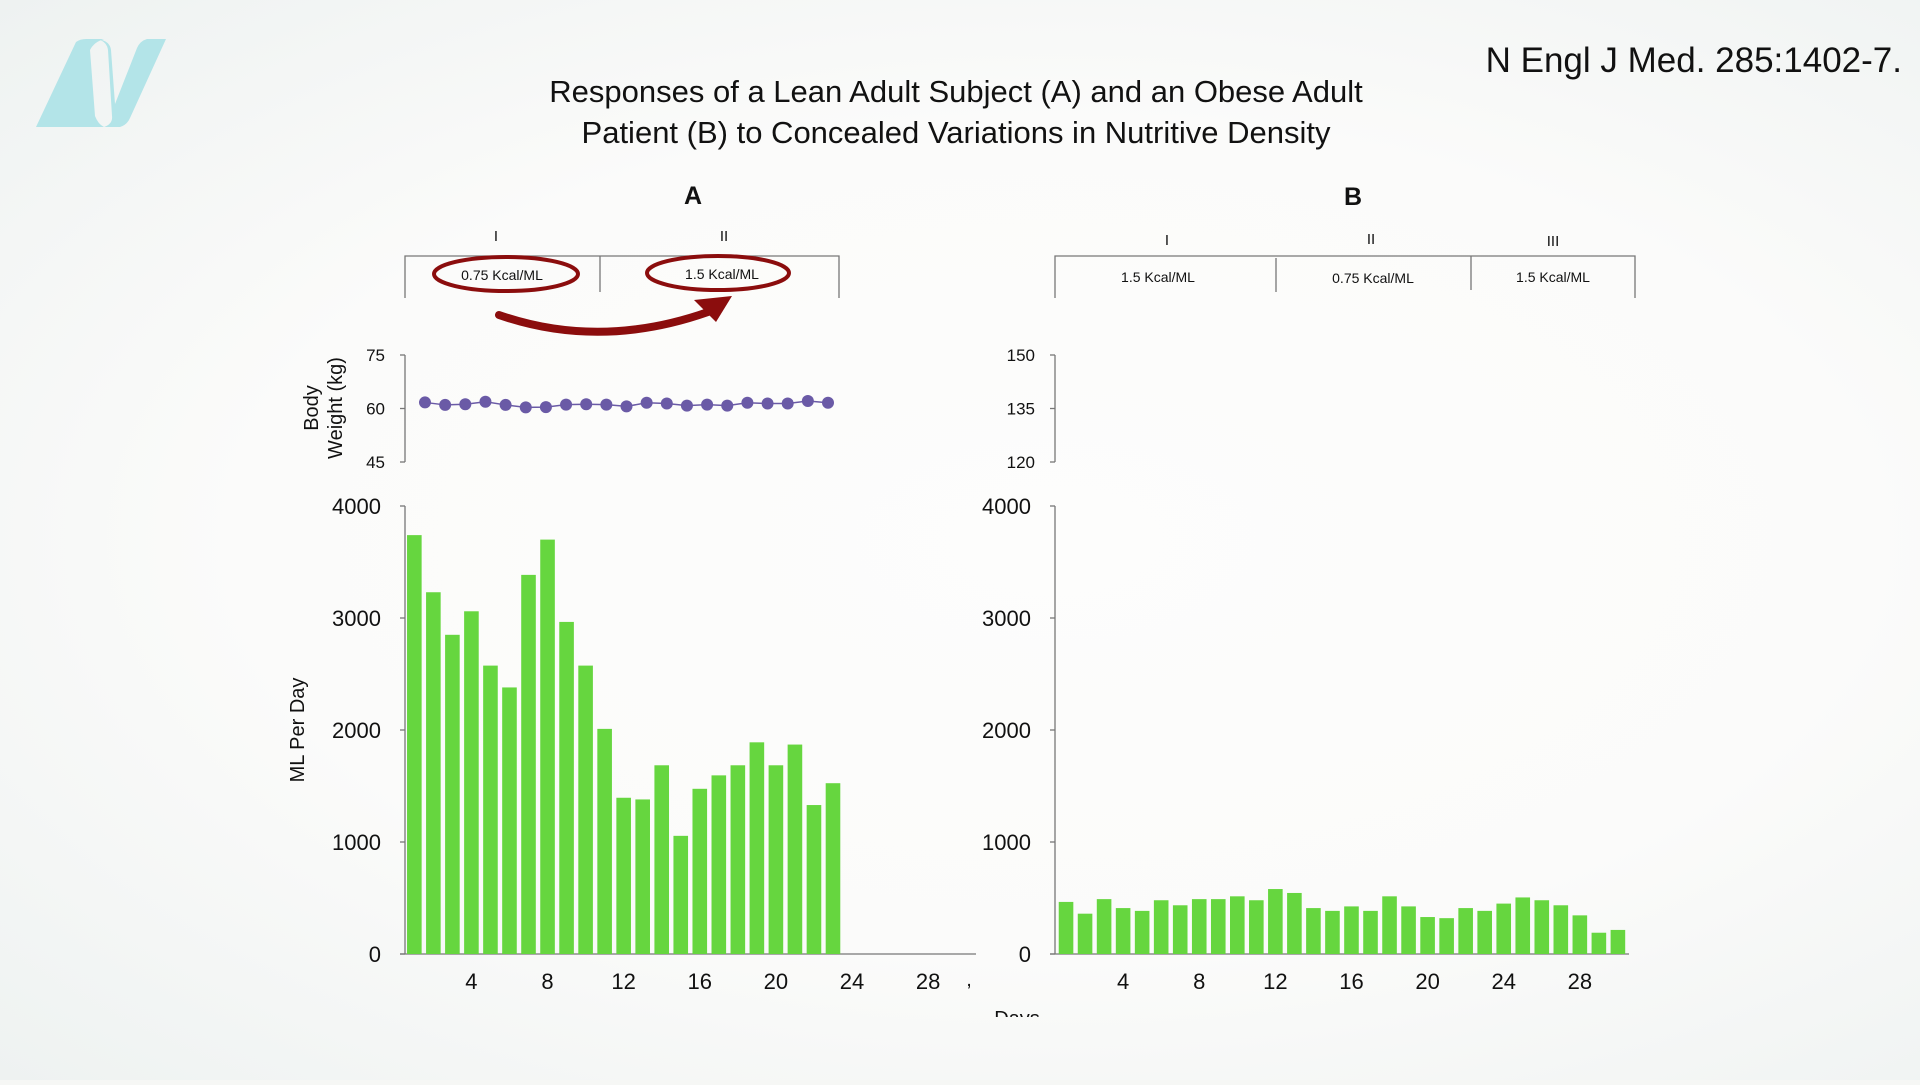 This screenshot has height=1085, width=1920. Describe the element at coordinates (1371, 239) in the screenshot. I see `period-roman: II` at that location.